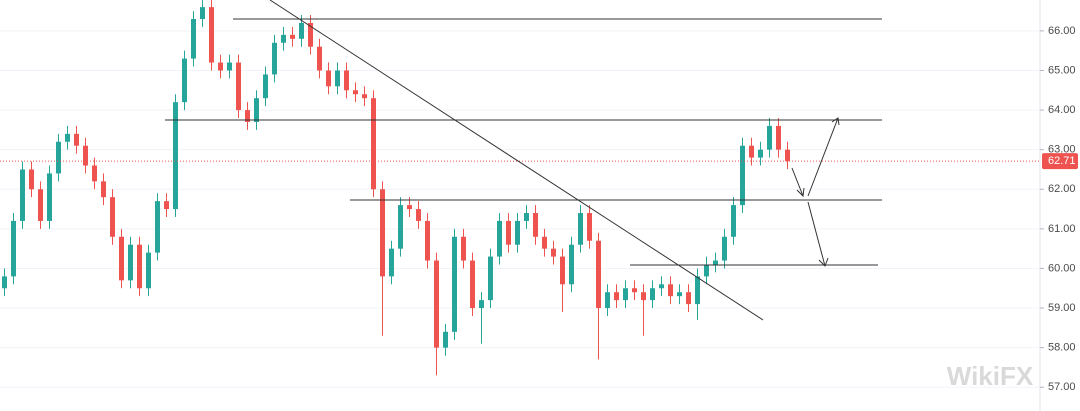  What do you see at coordinates (1062, 308) in the screenshot?
I see `y-tick-label: 59.00` at bounding box center [1062, 308].